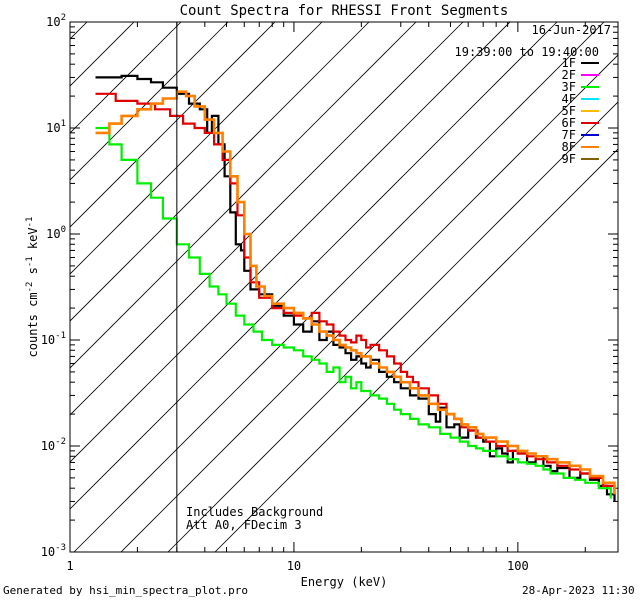  Describe the element at coordinates (527, 52) in the screenshot. I see `time-range-label: 19:39:00 to 19:40:00` at that location.